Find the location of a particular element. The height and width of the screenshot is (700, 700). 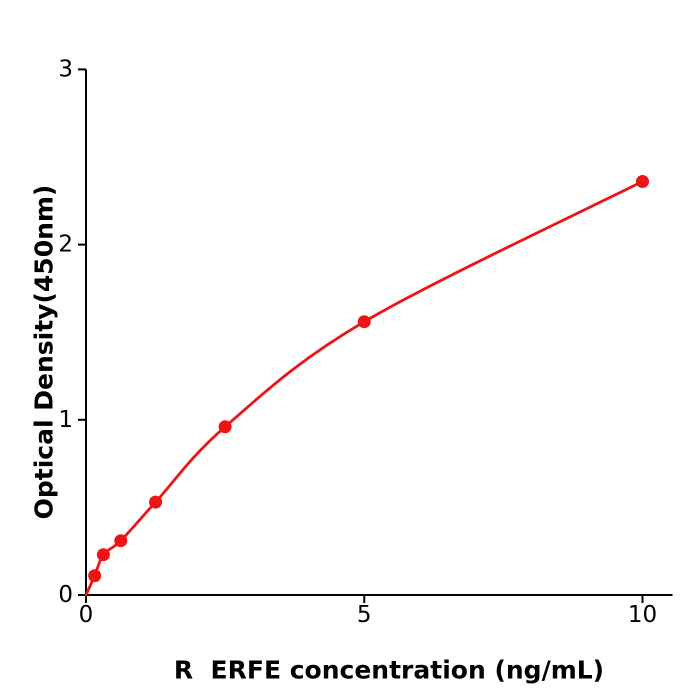

y-tick-label: 2 is located at coordinates (65, 245).